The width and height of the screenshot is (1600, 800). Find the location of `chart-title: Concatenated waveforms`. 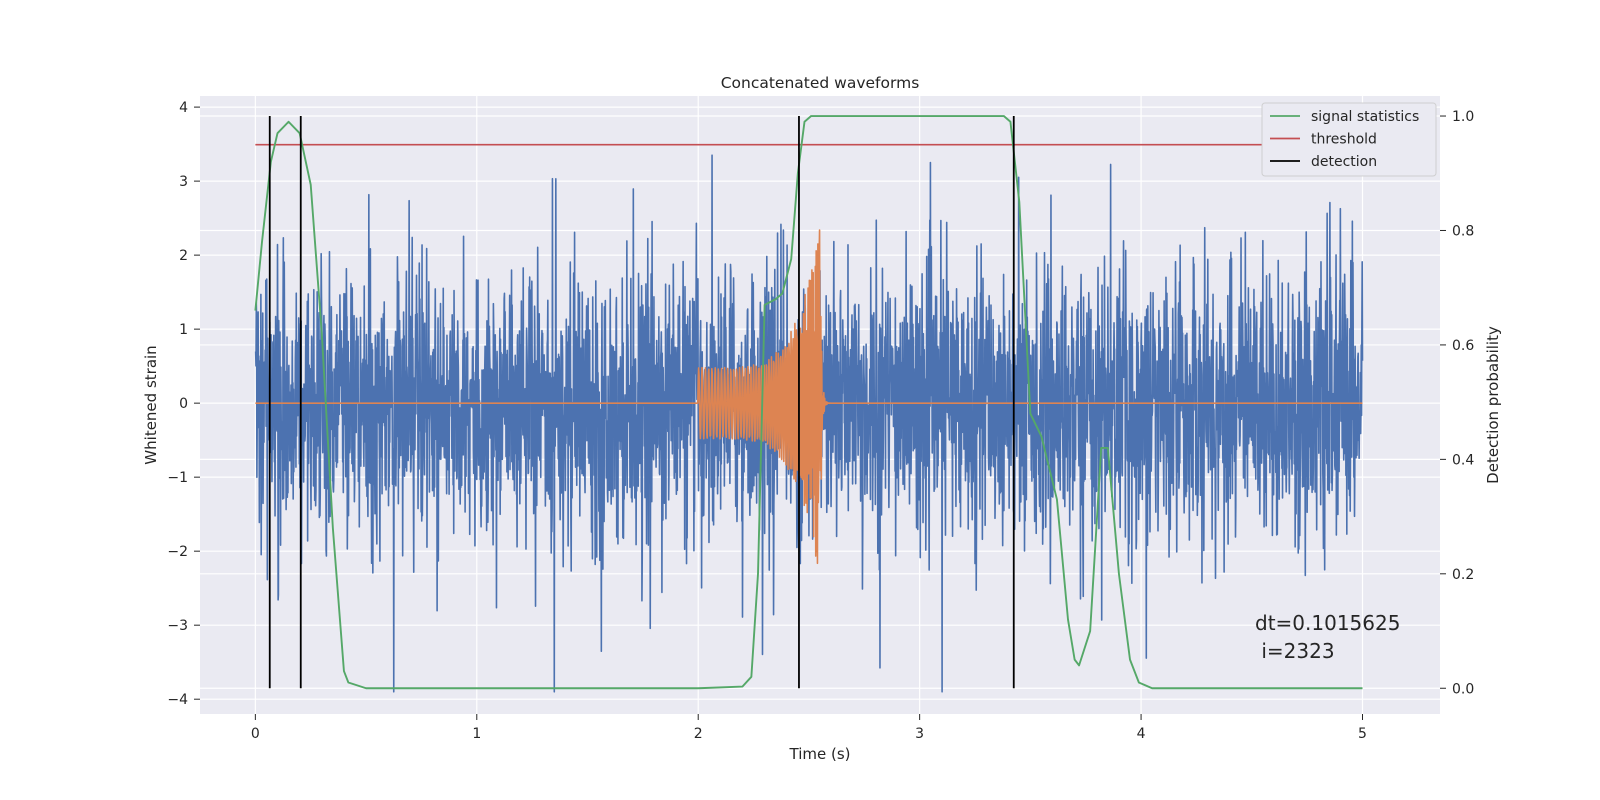

chart-title: Concatenated waveforms is located at coordinates (820, 83).